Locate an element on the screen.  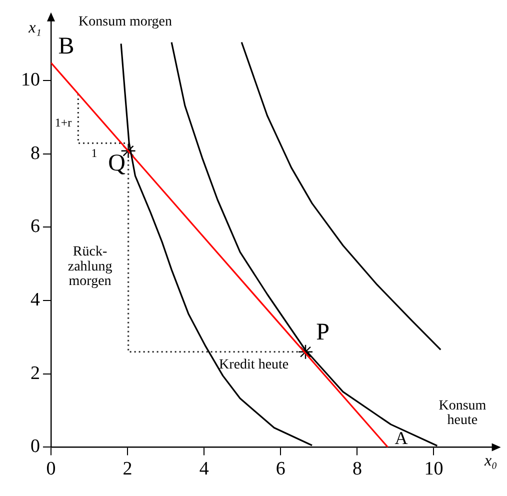
y-tick-label: 8 is located at coordinates (35, 153).